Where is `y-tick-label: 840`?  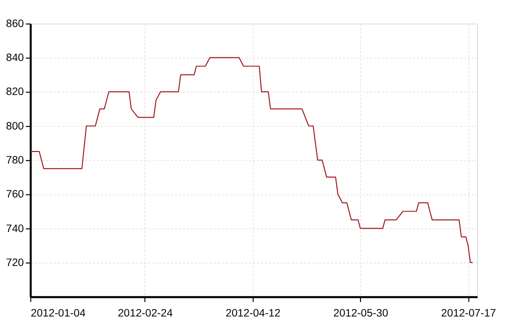 y-tick-label: 840 is located at coordinates (15, 58).